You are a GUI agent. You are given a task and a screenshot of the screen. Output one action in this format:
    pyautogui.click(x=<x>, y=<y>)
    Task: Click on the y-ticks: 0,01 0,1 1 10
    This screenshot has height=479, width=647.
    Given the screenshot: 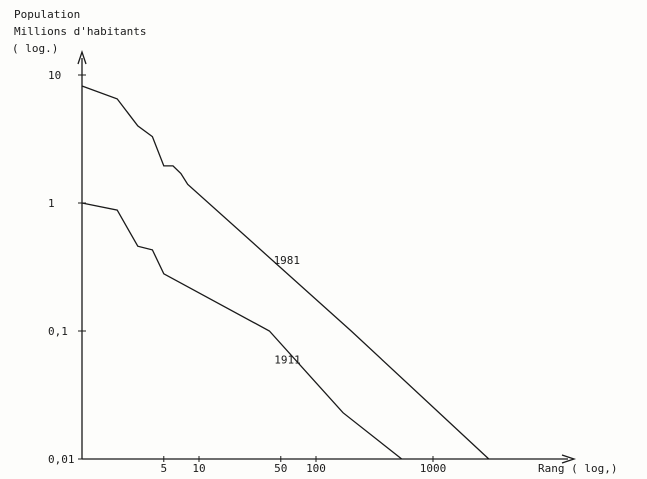 What is the action you would take?
    pyautogui.click(x=67, y=267)
    